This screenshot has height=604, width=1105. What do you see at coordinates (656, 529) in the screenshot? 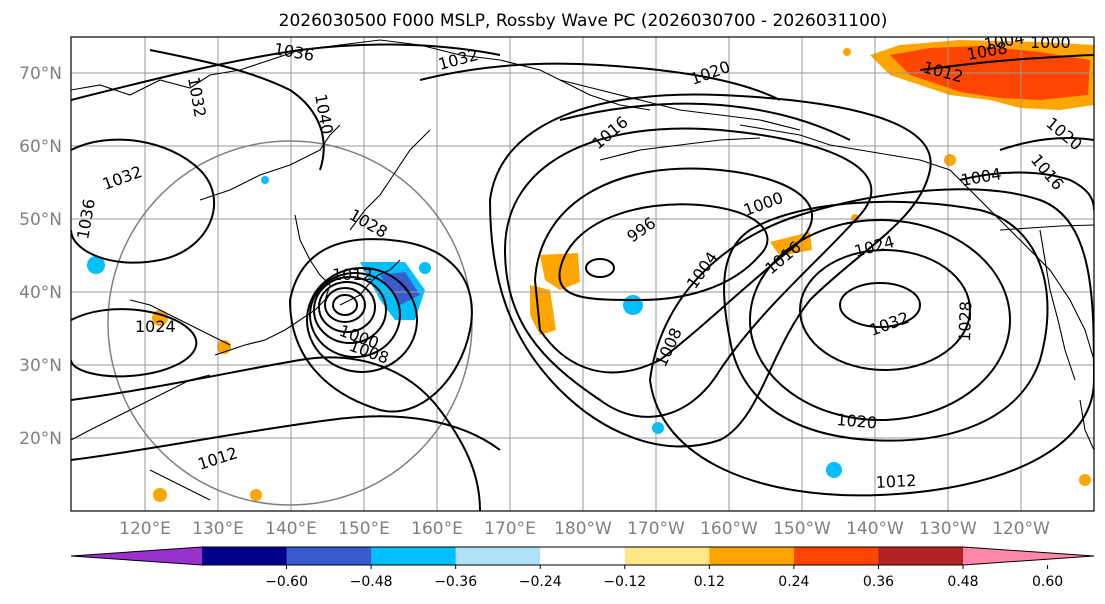
I see `lon-tick-label: 170°W` at bounding box center [656, 529].